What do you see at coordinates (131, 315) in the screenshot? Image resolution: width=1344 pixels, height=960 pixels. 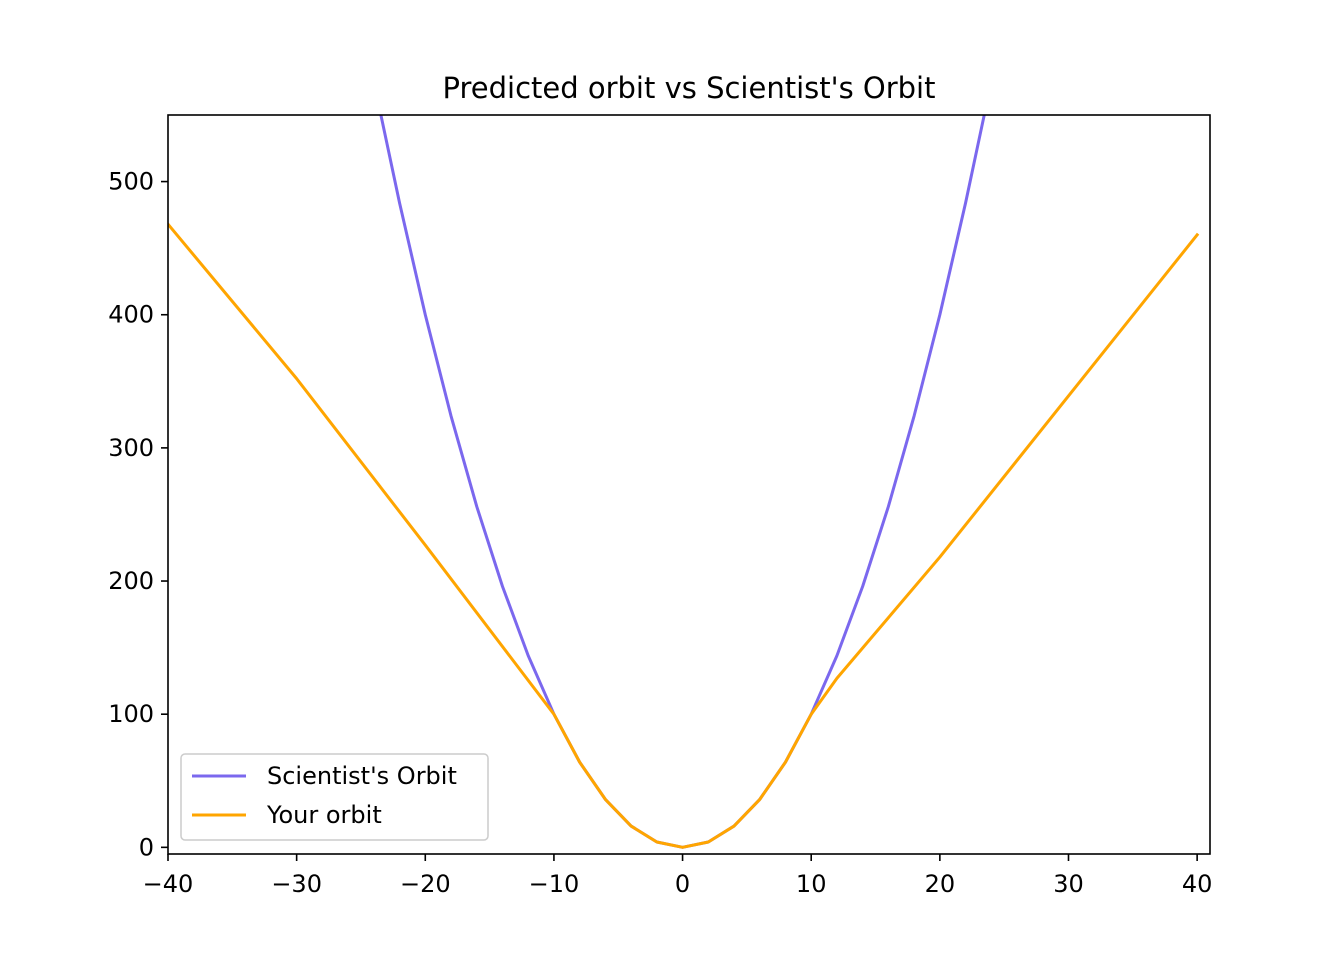 I see `y-tick-label: 400` at bounding box center [131, 315].